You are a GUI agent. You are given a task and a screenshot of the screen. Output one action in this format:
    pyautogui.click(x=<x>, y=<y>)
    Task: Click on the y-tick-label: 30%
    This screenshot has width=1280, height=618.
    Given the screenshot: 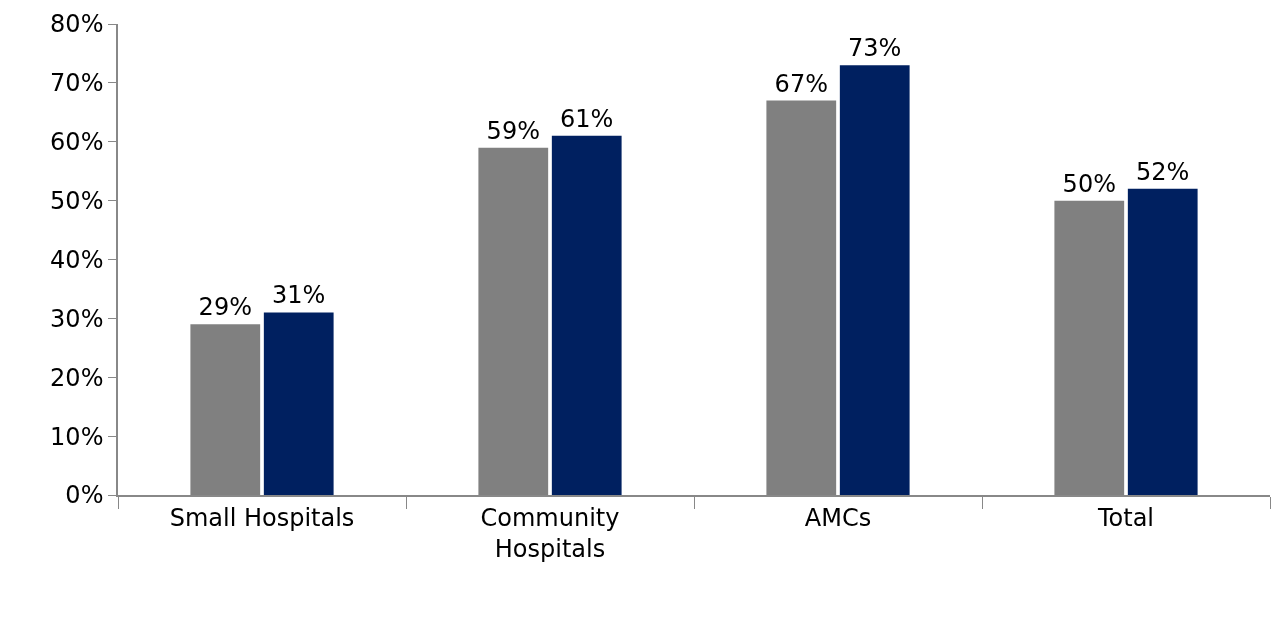 What is the action you would take?
    pyautogui.click(x=77, y=318)
    